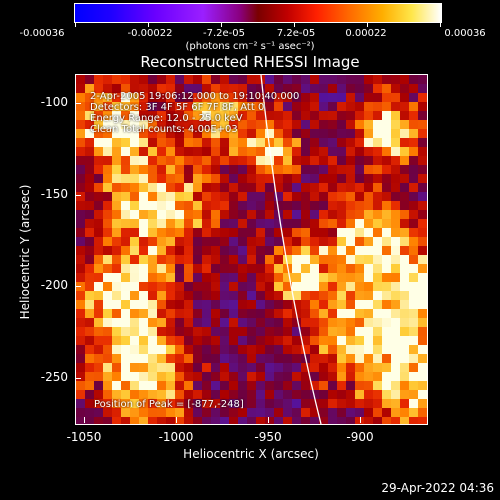  What do you see at coordinates (291, 249) in the screenshot?
I see `solar-limb-line` at bounding box center [291, 249].